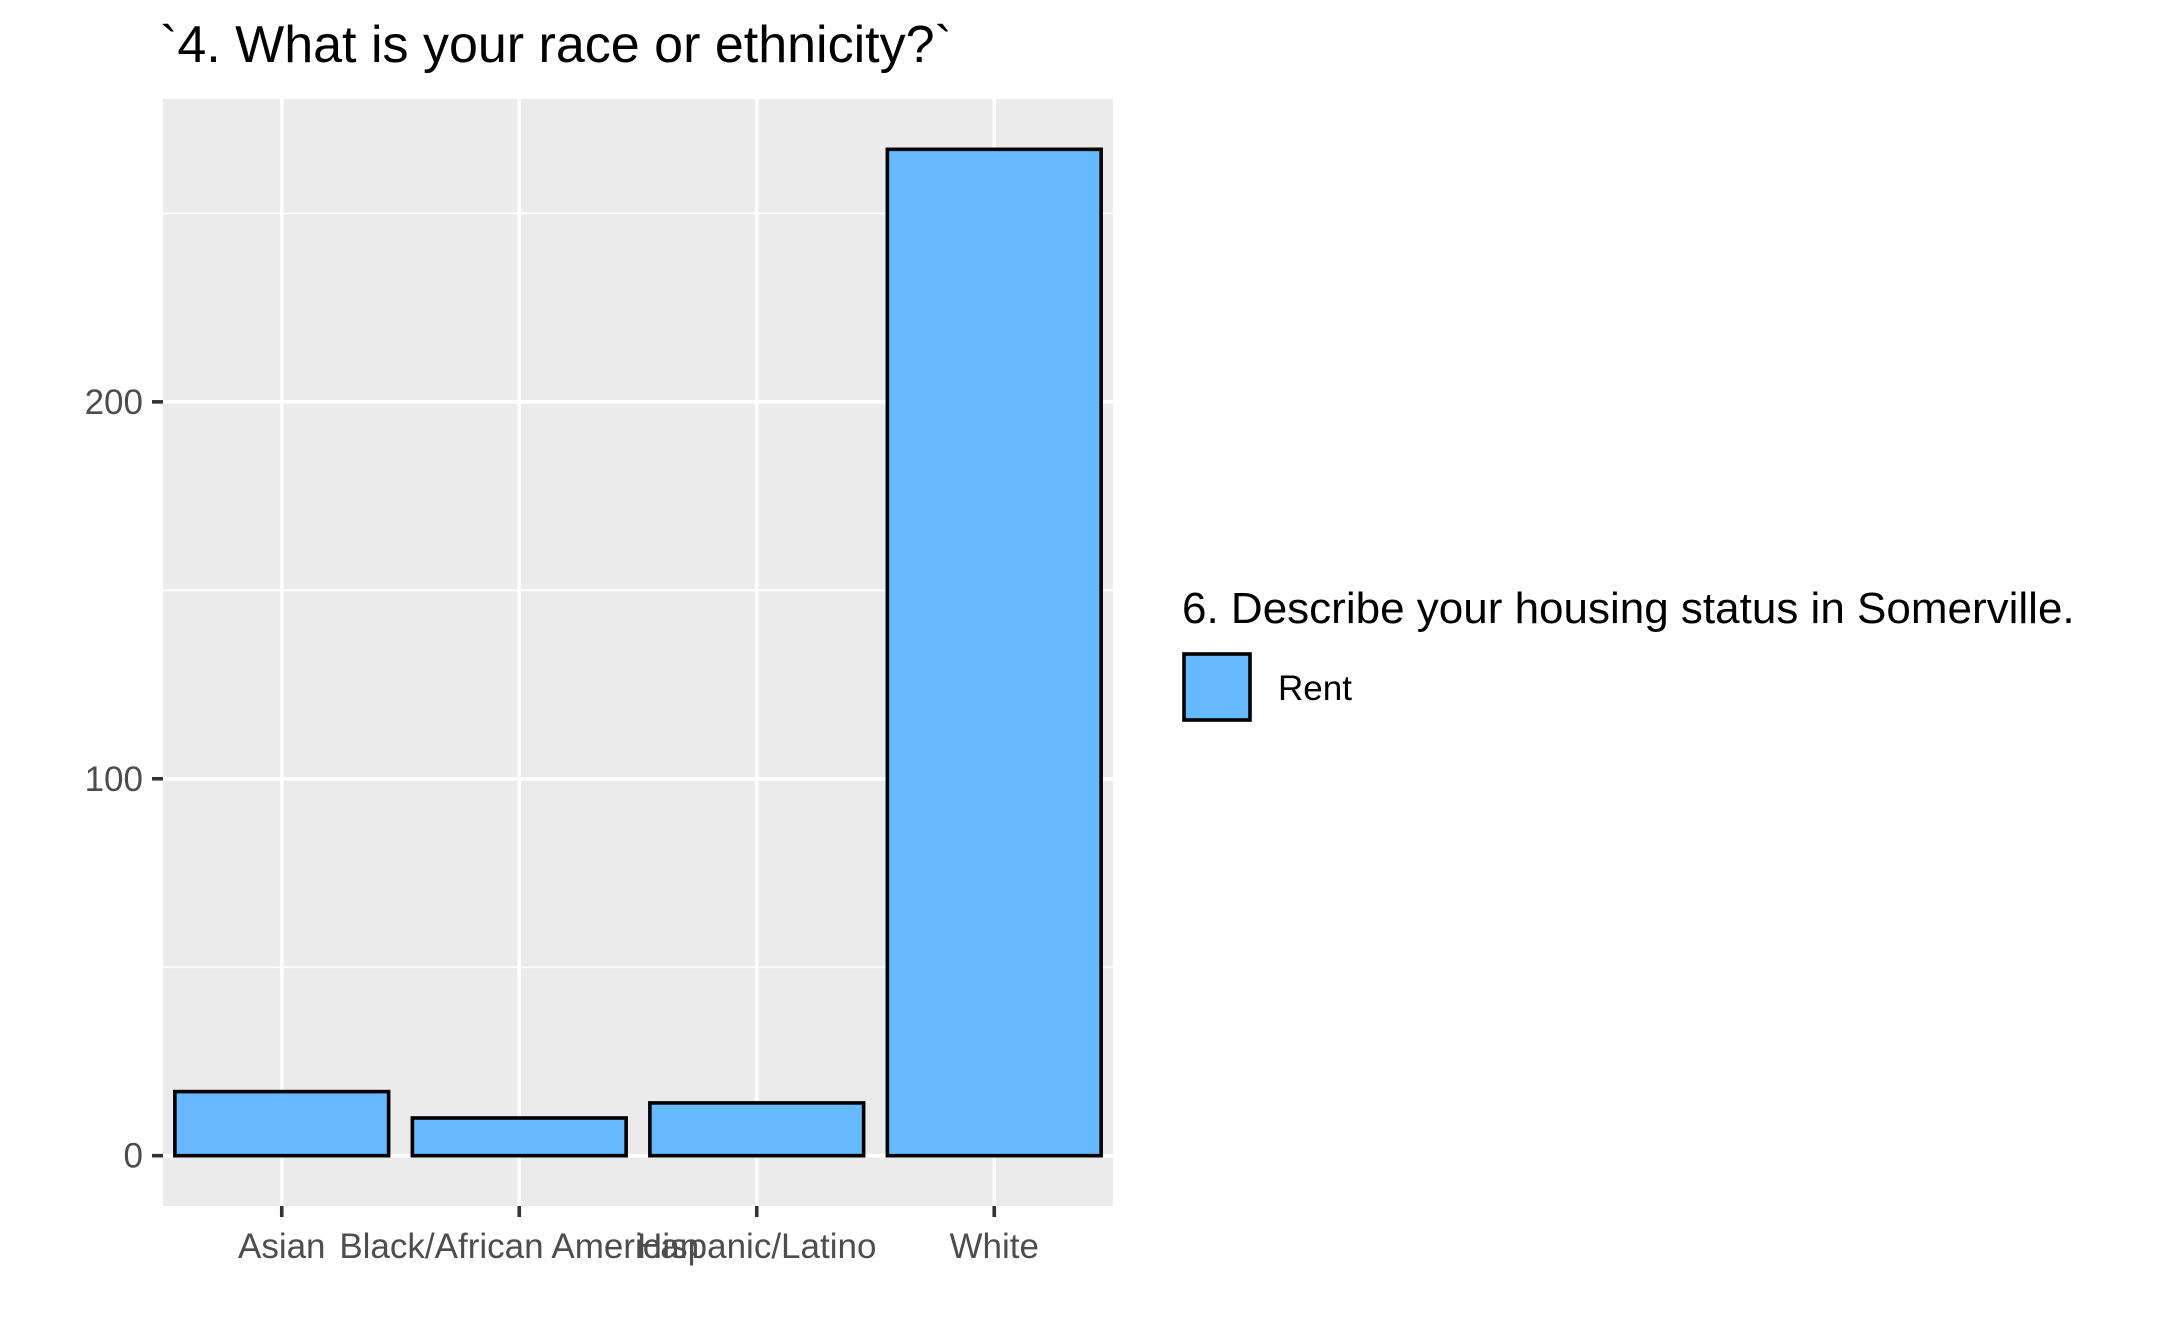  I want to click on y-tick-label: 100, so click(114, 779).